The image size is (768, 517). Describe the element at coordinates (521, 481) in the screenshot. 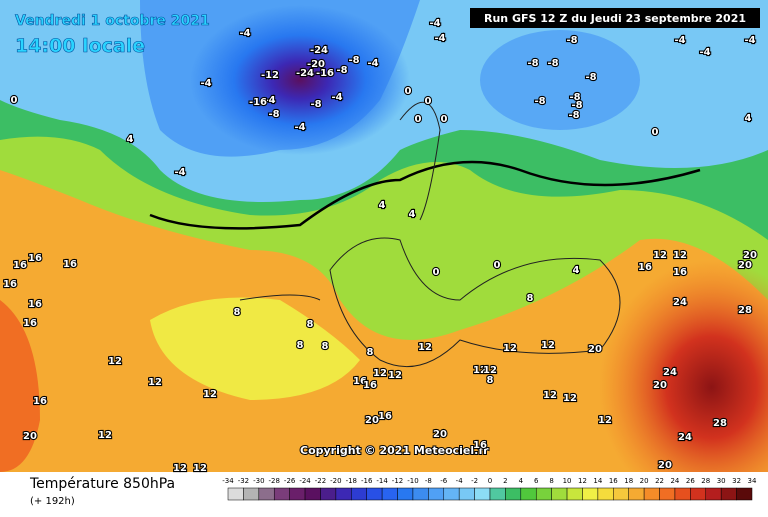

I see `scale-tick-label: 4` at that location.